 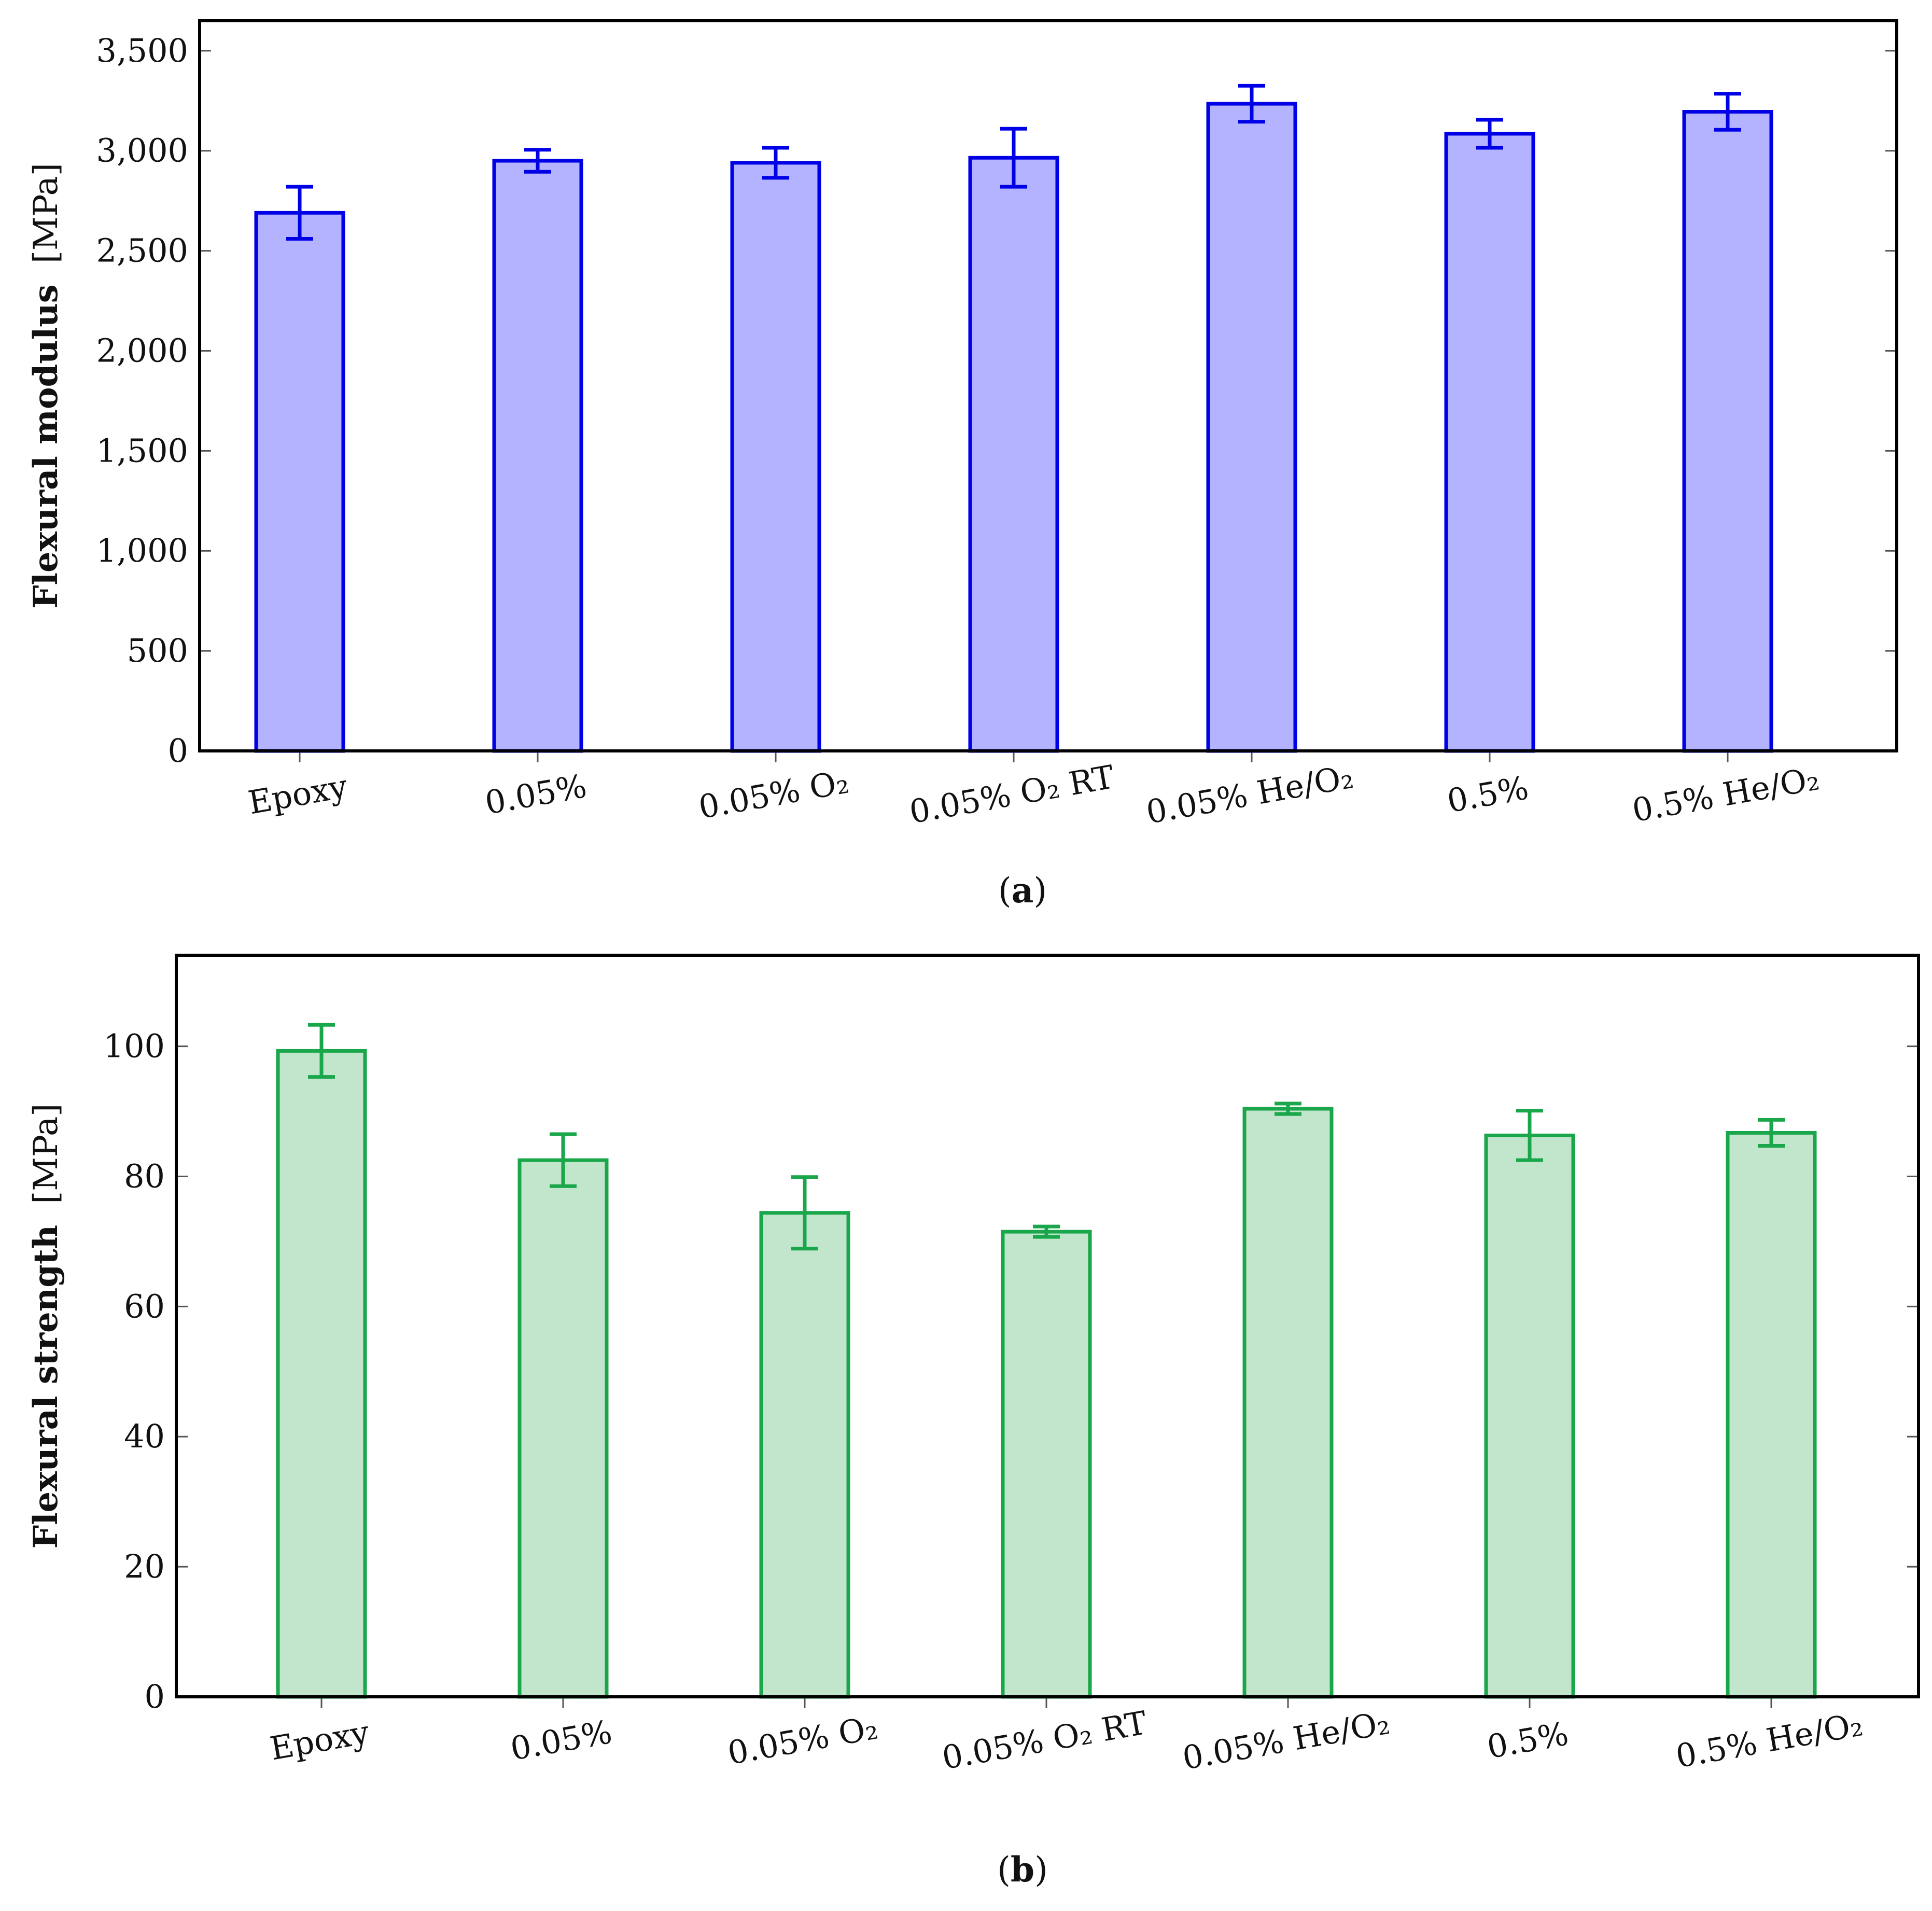 What do you see at coordinates (46, 1154) in the screenshot?
I see `strength-y-axis-unit: [MPa]` at bounding box center [46, 1154].